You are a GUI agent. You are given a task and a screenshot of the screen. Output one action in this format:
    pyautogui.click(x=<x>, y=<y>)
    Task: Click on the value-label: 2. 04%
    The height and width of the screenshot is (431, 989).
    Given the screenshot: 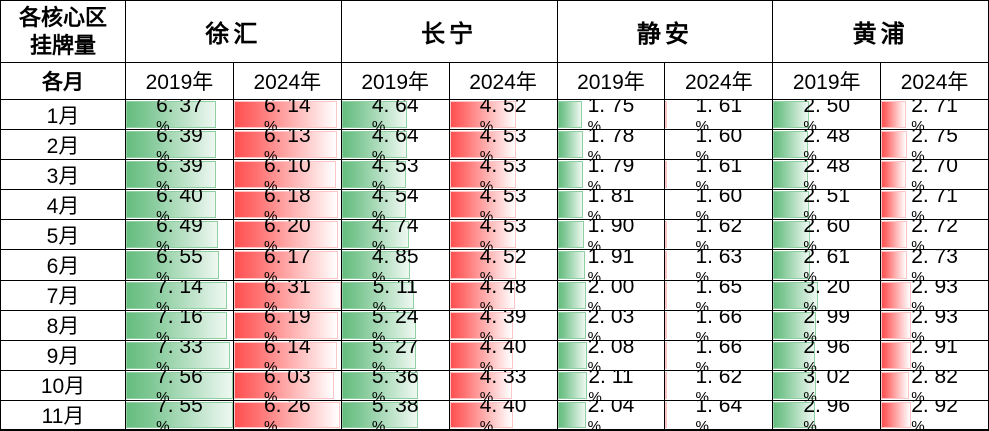 What is the action you would take?
    pyautogui.click(x=611, y=415)
    